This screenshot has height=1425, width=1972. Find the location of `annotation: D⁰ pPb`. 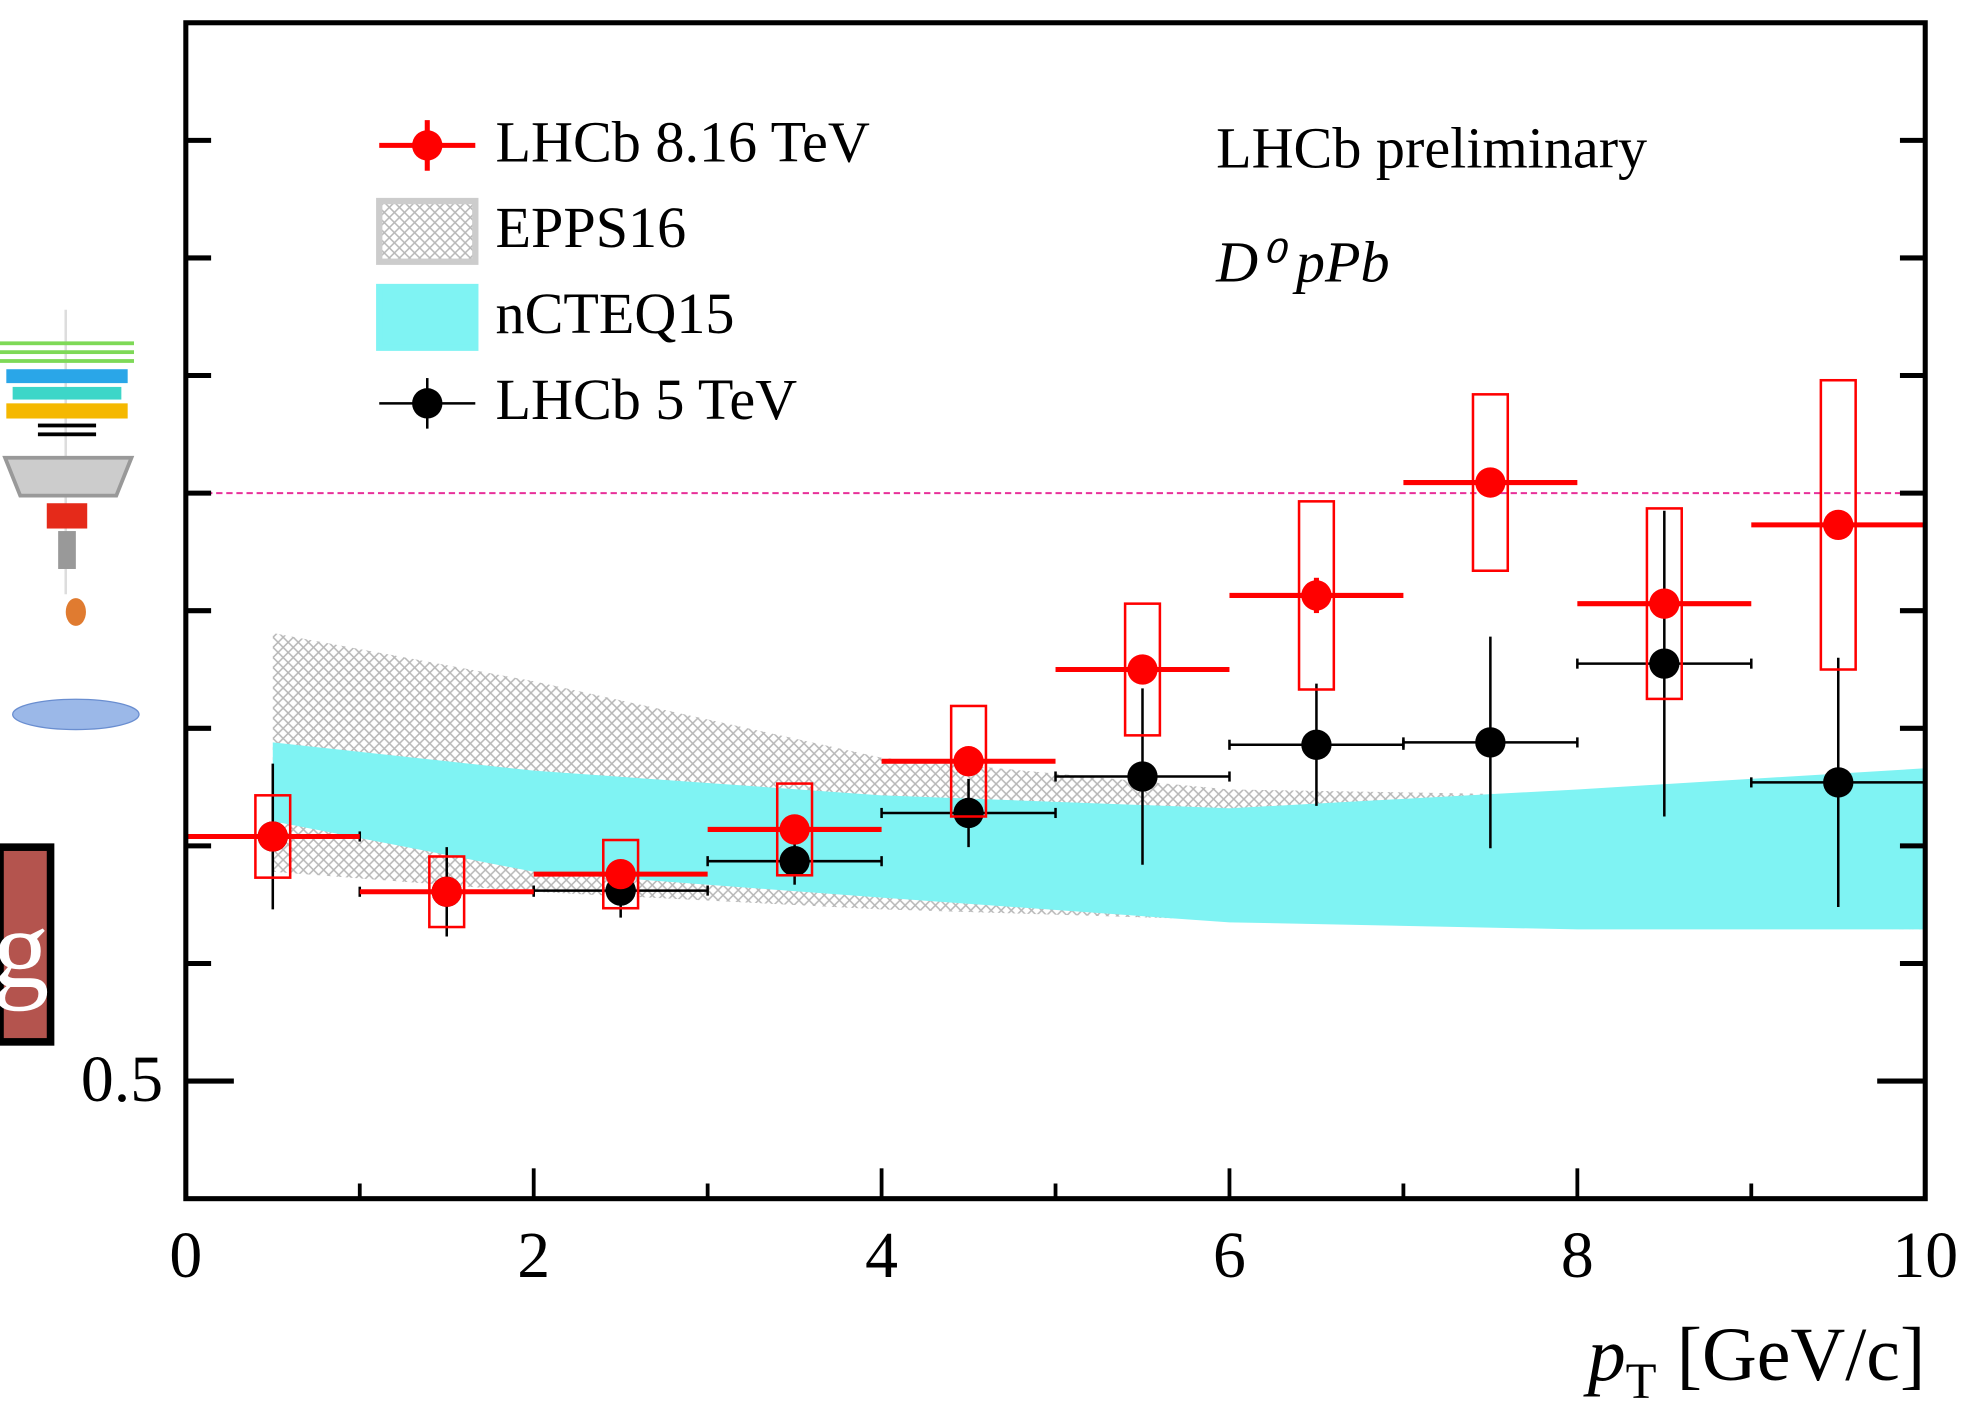

annotation: D⁰ pPb is located at coordinates (1302, 261).